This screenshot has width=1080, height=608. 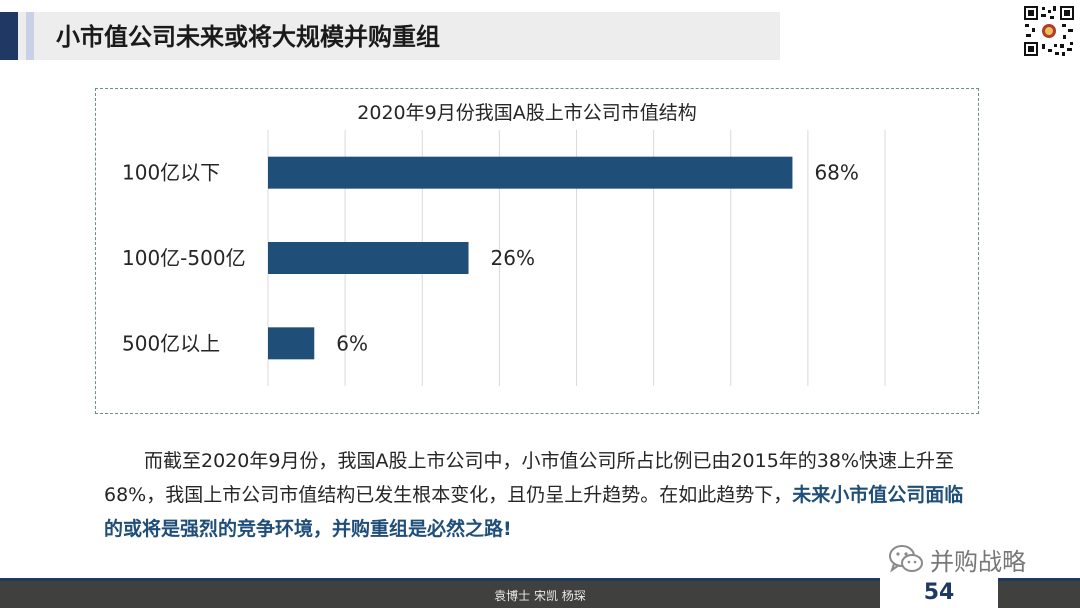 I want to click on chart-category-labels: 100亿以下 100亿-500亿 500亿以上, so click(x=184, y=258).